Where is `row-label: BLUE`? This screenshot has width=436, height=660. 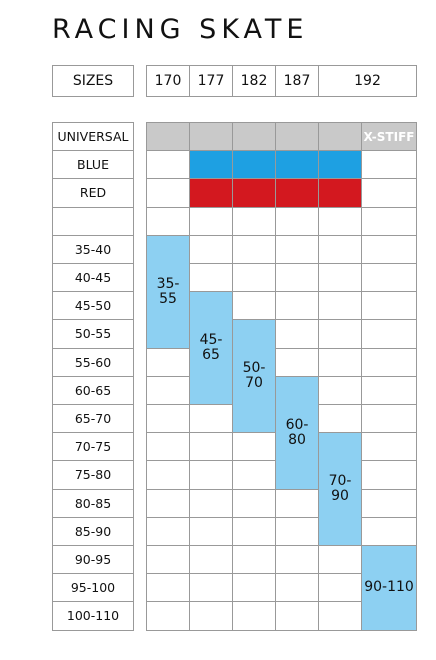 row-label: BLUE is located at coordinates (93, 165).